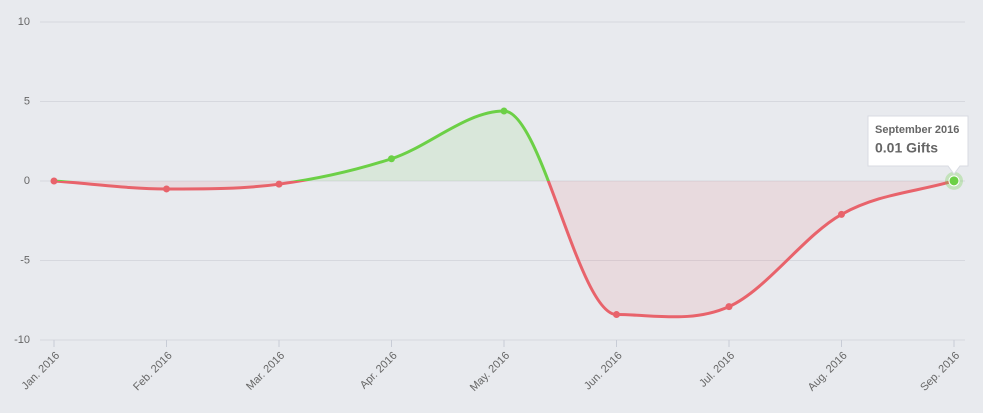 The image size is (983, 413). I want to click on x-tick-label: May. 2016, so click(490, 372).